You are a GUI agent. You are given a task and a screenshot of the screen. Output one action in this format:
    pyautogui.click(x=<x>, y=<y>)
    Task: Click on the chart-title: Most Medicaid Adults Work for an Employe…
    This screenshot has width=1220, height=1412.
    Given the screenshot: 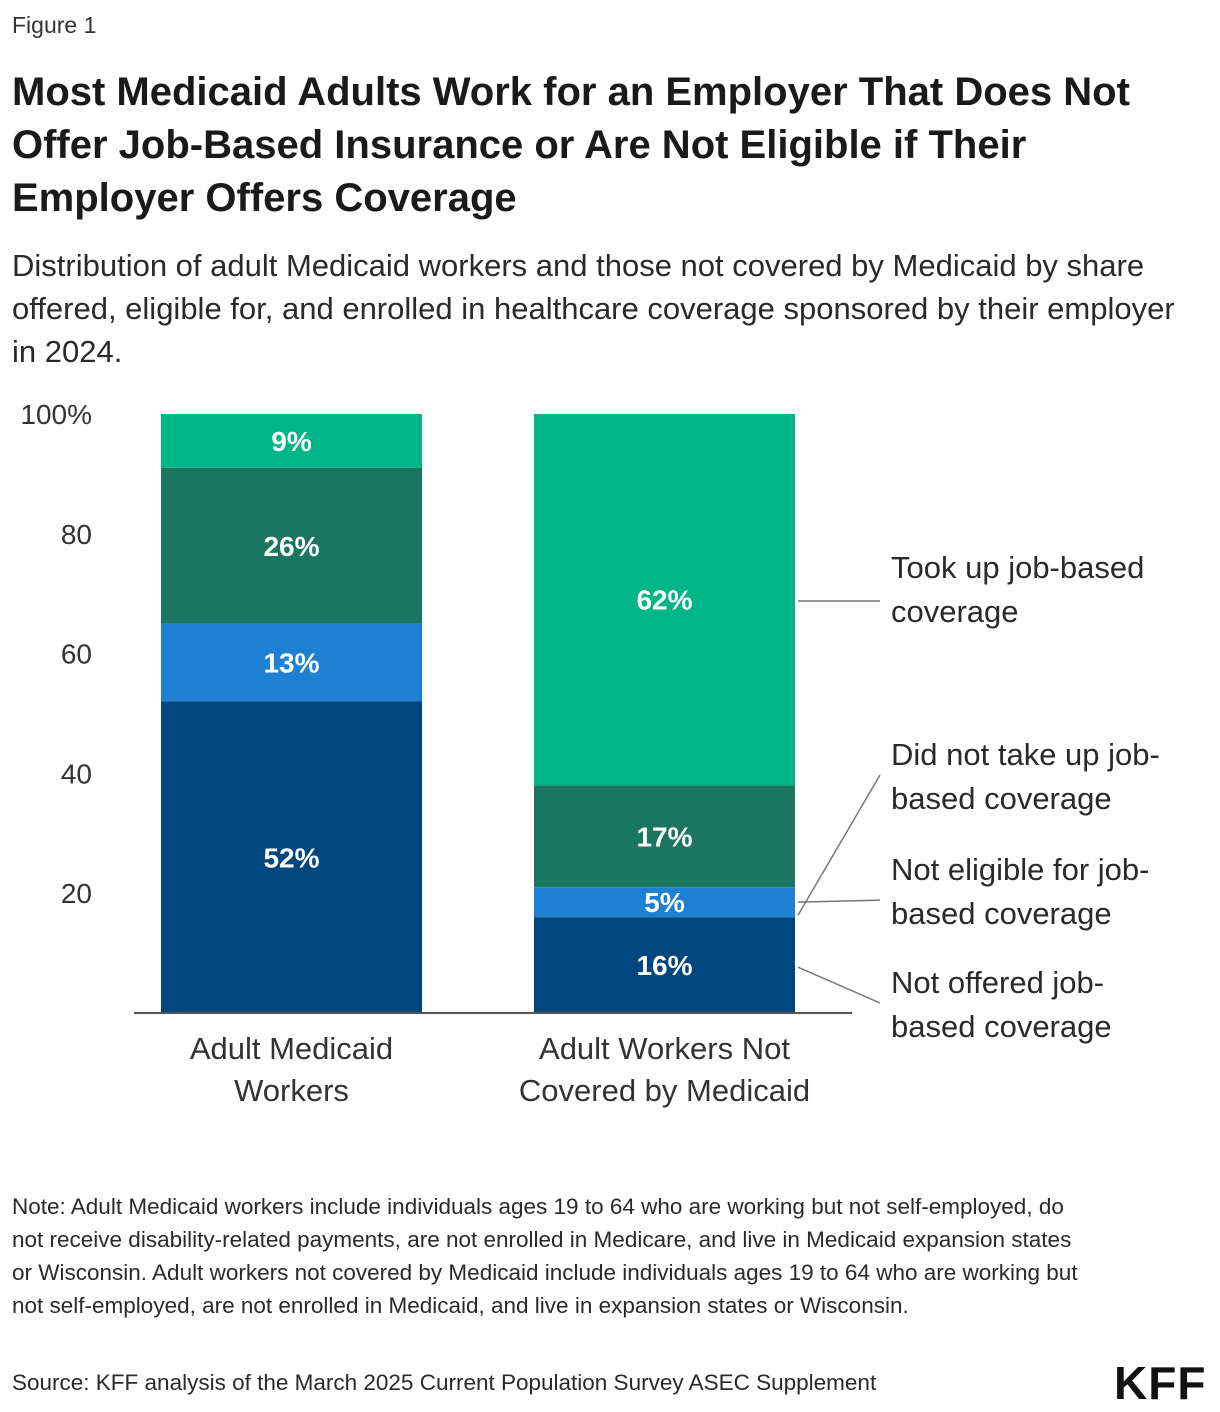 What is the action you would take?
    pyautogui.click(x=571, y=145)
    